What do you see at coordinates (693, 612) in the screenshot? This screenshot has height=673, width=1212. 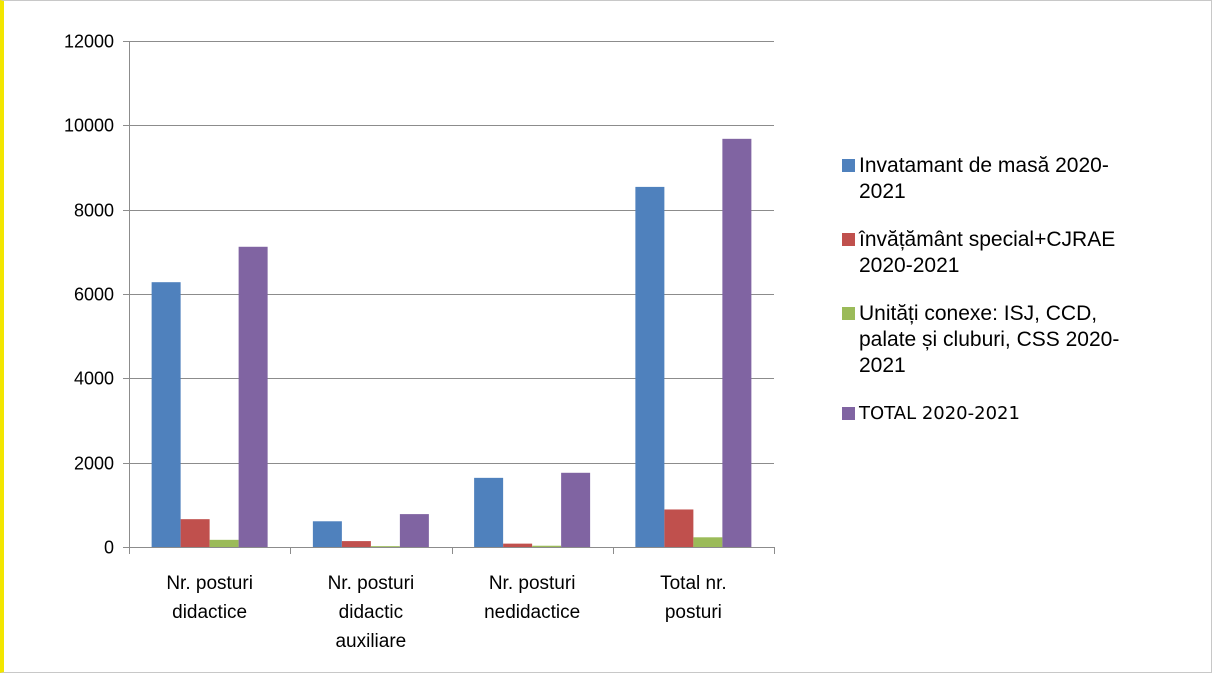 I see `x-category-label: posturi` at bounding box center [693, 612].